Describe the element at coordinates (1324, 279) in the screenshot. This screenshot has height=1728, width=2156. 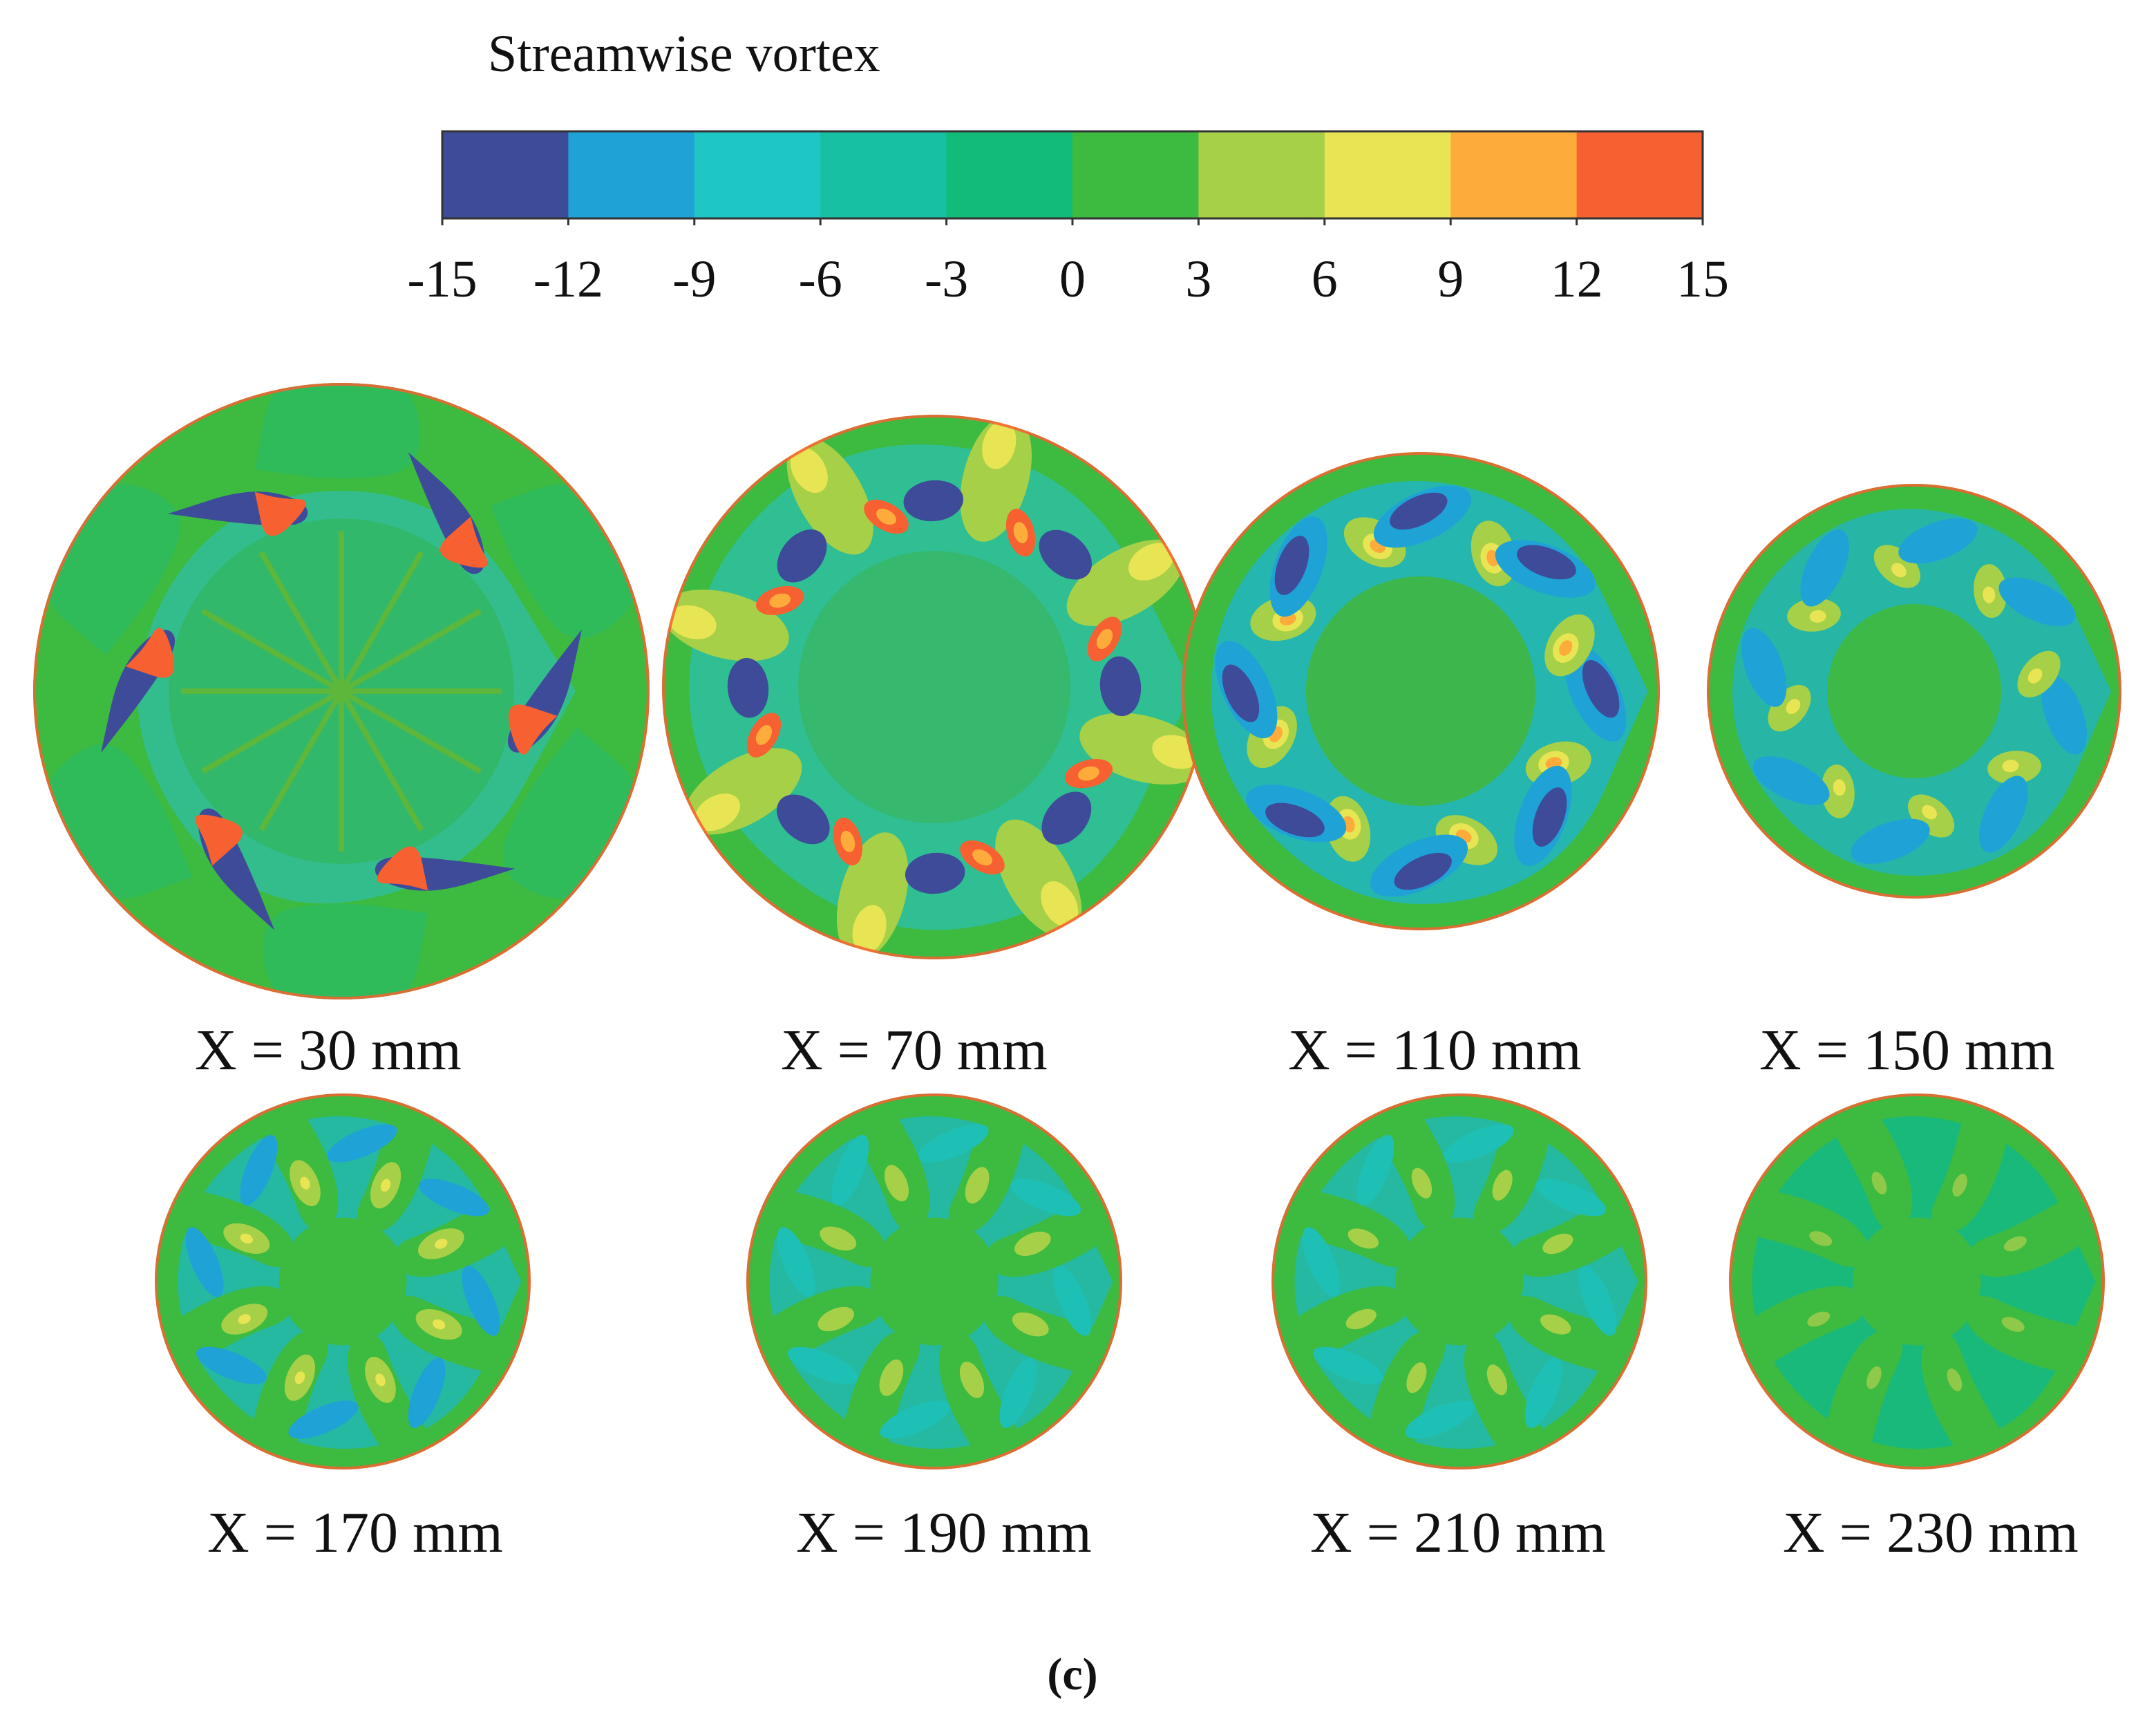
I see `colorbar-tick-label: 6` at that location.